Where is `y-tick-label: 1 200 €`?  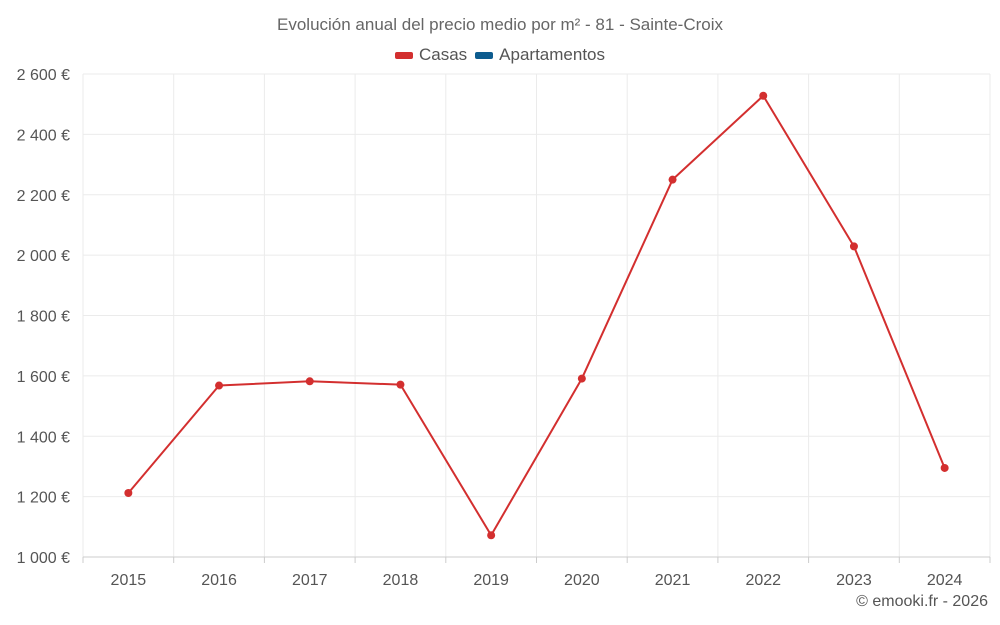
y-tick-label: 1 200 € is located at coordinates (43, 498).